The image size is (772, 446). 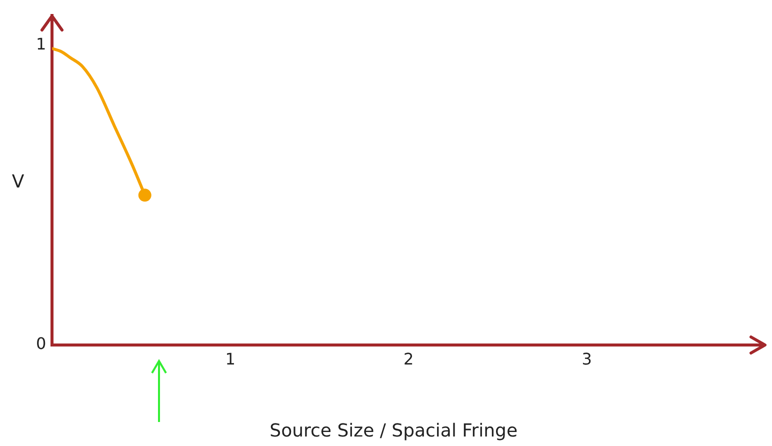 What do you see at coordinates (394, 431) in the screenshot?
I see `x-axis-title: Source Size / Spacial Fringe` at bounding box center [394, 431].